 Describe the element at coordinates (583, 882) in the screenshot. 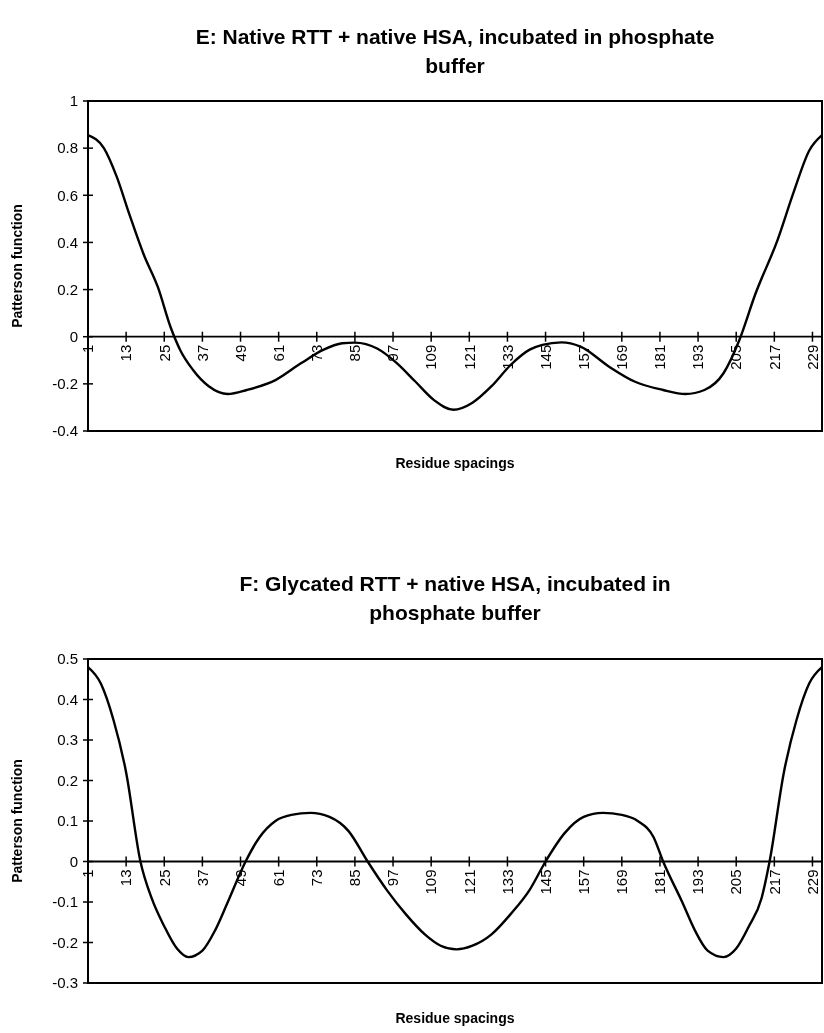

I see `x-tick-label: 157` at that location.